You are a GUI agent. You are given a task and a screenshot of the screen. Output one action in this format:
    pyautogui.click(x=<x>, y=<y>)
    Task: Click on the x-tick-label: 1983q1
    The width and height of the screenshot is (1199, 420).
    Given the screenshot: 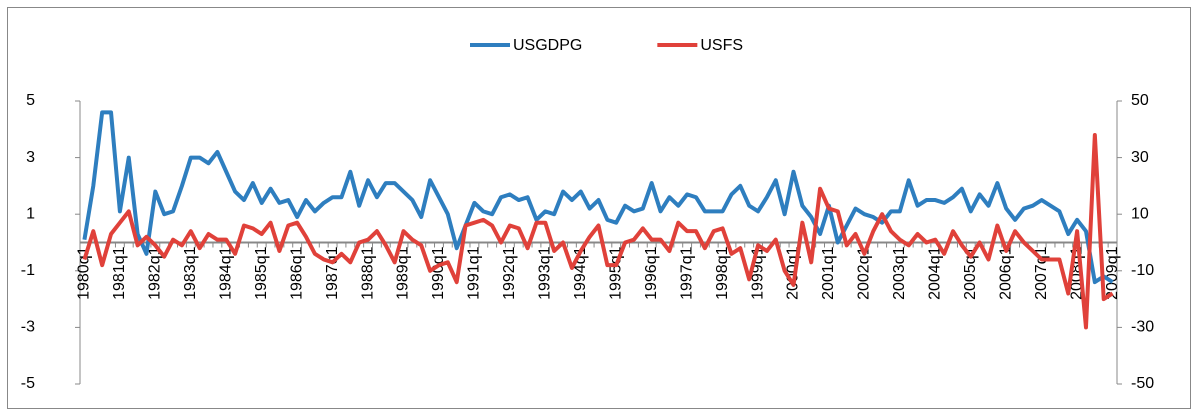 What is the action you would take?
    pyautogui.click(x=190, y=272)
    